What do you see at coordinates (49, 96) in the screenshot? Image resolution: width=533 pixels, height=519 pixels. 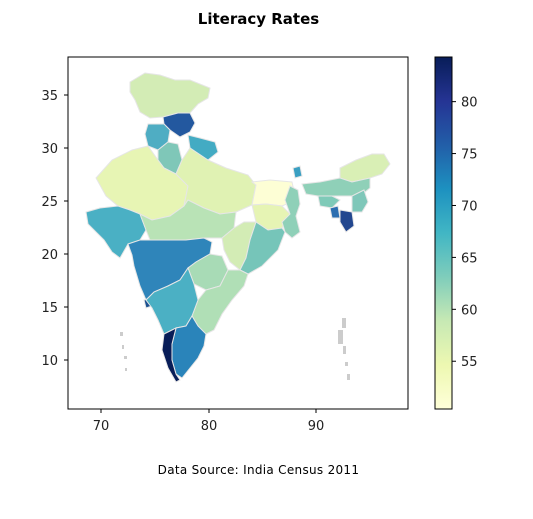 I see `y-tick-label: 35` at bounding box center [49, 96].